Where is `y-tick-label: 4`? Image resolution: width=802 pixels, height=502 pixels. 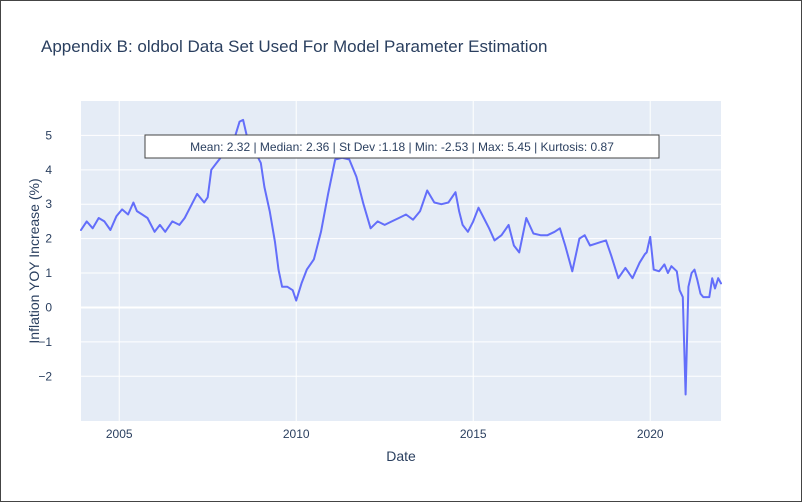
y-tick-label: 4 is located at coordinates (48, 170).